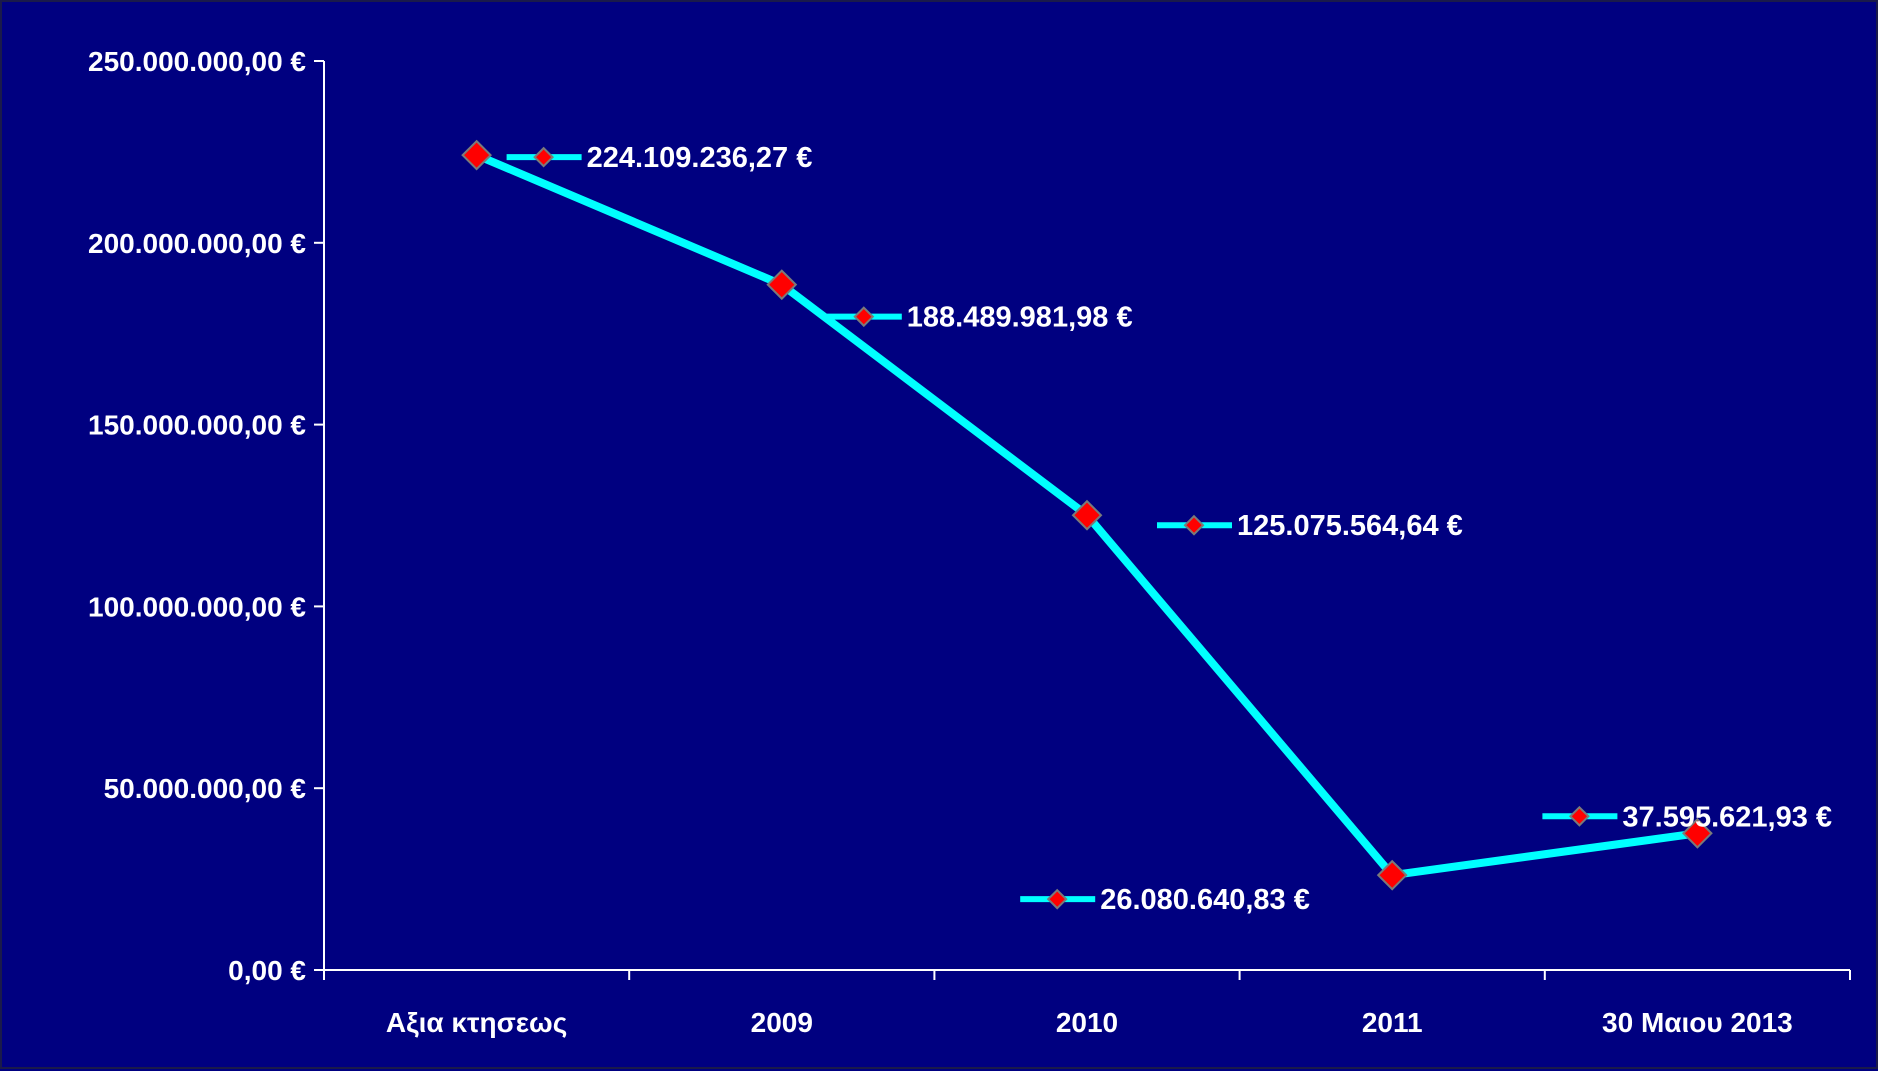 The width and height of the screenshot is (1878, 1071). Describe the element at coordinates (1087, 1022) in the screenshot. I see `x-tick-label: 2010` at that location.